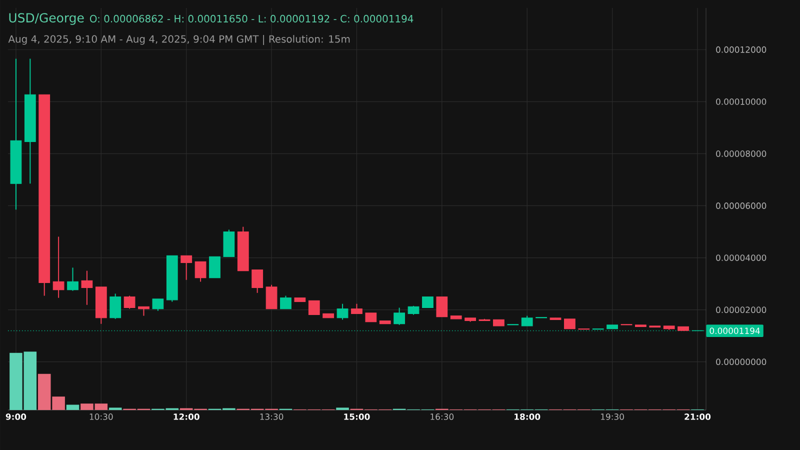  Describe the element at coordinates (187, 417) in the screenshot. I see `x-tick-label: 12:00` at that location.